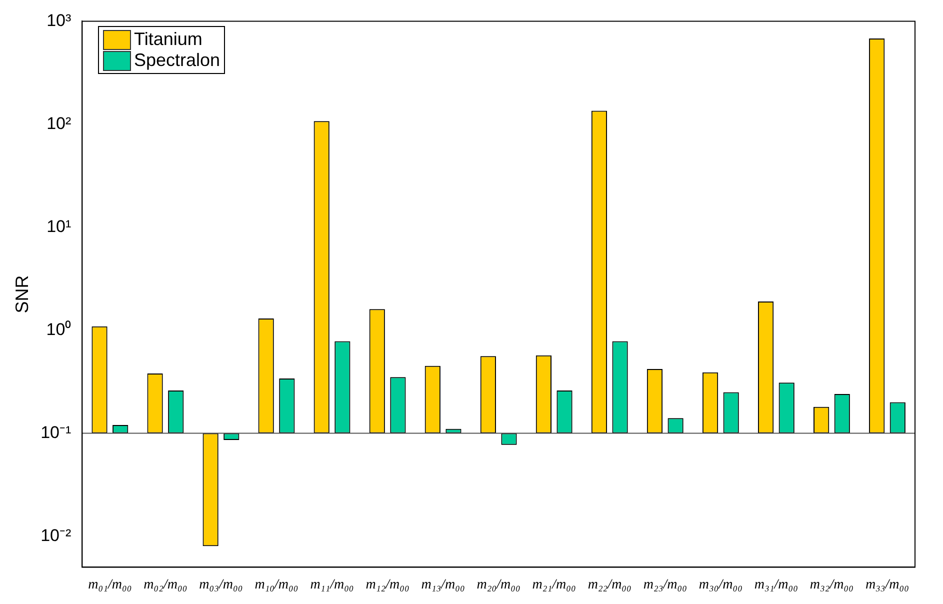 The width and height of the screenshot is (943, 604). Describe the element at coordinates (59, 329) in the screenshot. I see `y-tick-label: 10⁰` at that location.